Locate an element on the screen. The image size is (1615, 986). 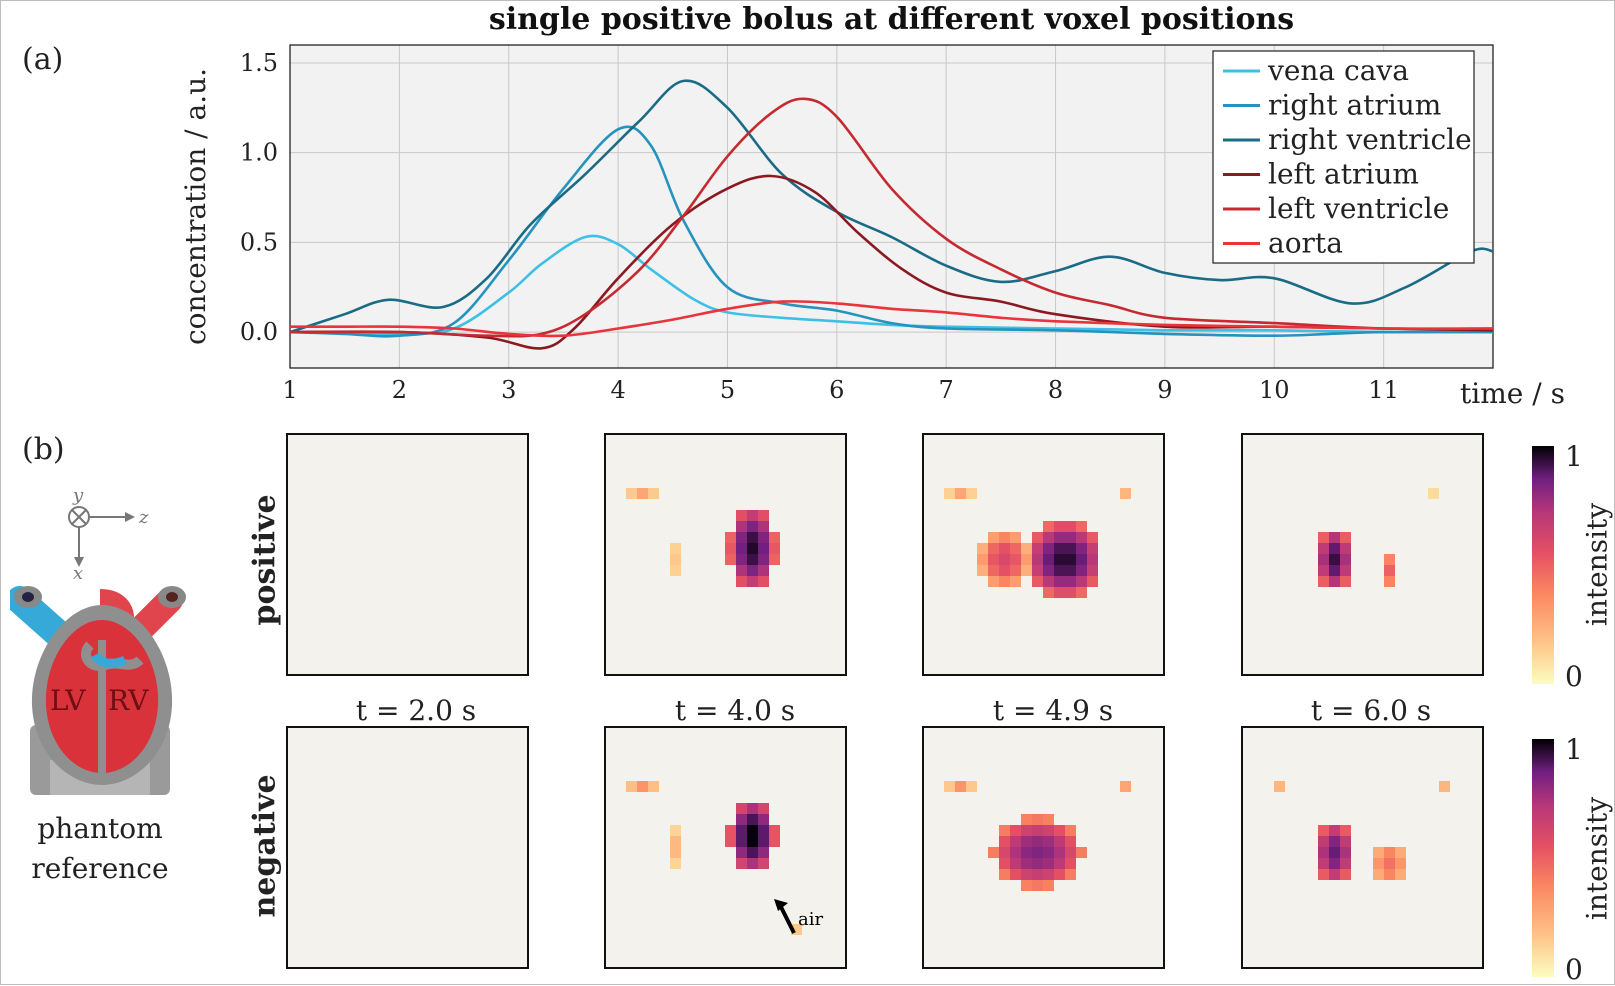
time-label-4: t = 6.0 s is located at coordinates (1371, 710).